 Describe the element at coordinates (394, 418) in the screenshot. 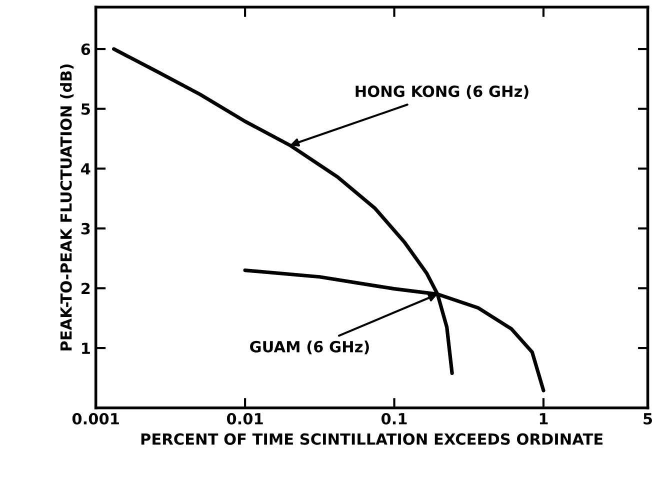

I see `x-tick-label: 0.1` at that location.